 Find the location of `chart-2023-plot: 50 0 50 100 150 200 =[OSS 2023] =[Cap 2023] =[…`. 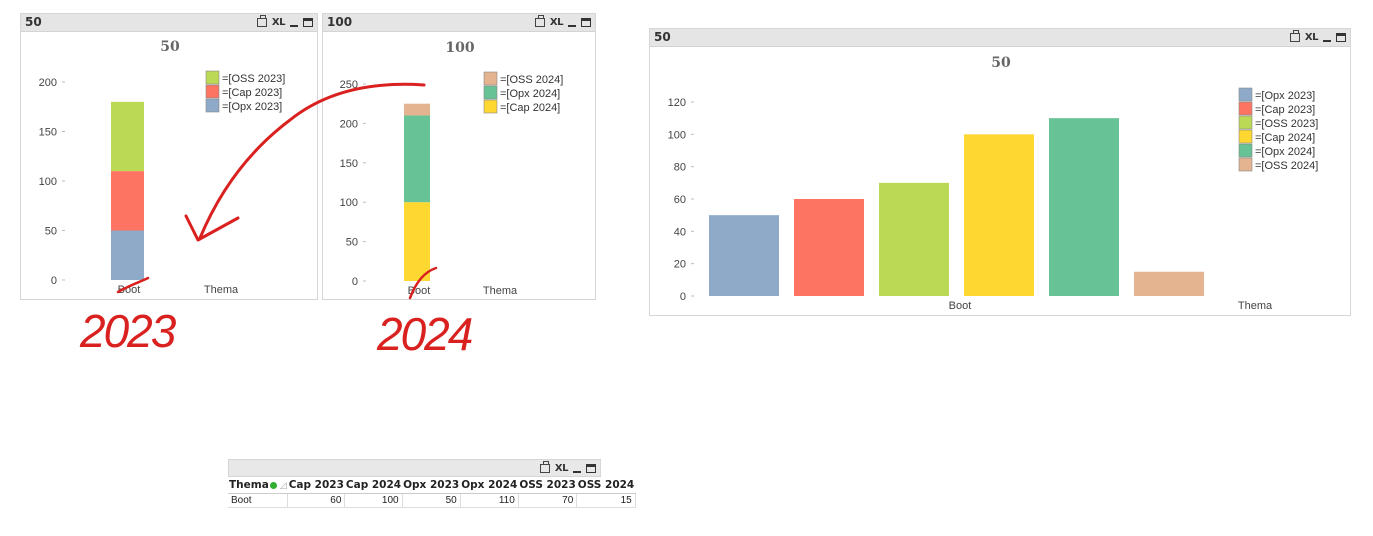

chart-2023-plot: 50 0 50 100 150 200 =[OSS 2023] =[Cap 2023] =[… is located at coordinates (162, 167).